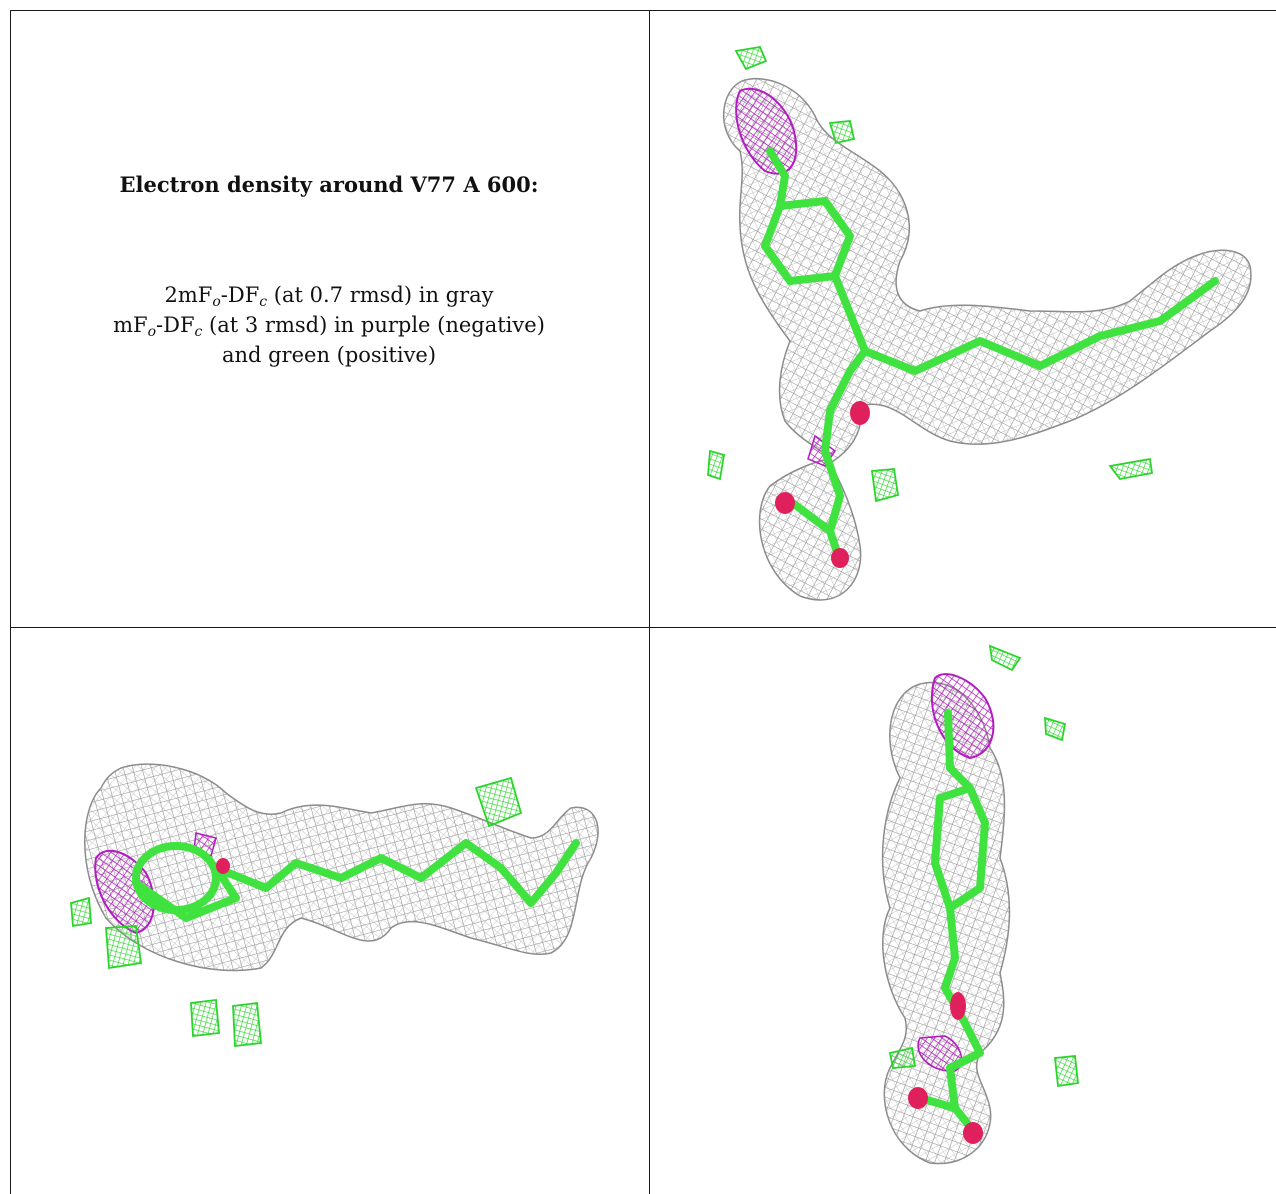 The height and width of the screenshot is (1194, 1276). I want to click on caption-title: Electron density around V77 A 600:, so click(329, 184).